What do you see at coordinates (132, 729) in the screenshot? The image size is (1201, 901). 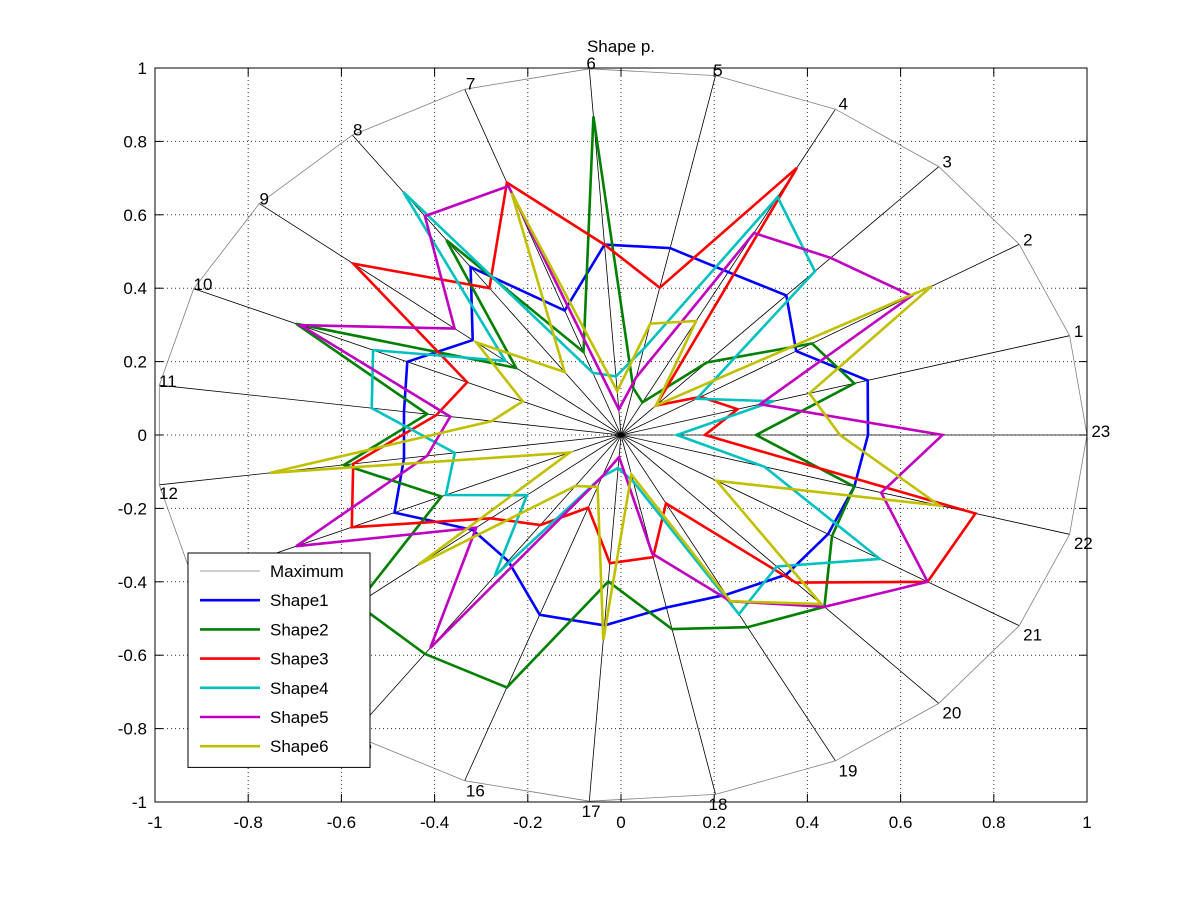 I see `y-tick-label: -0.8` at bounding box center [132, 729].